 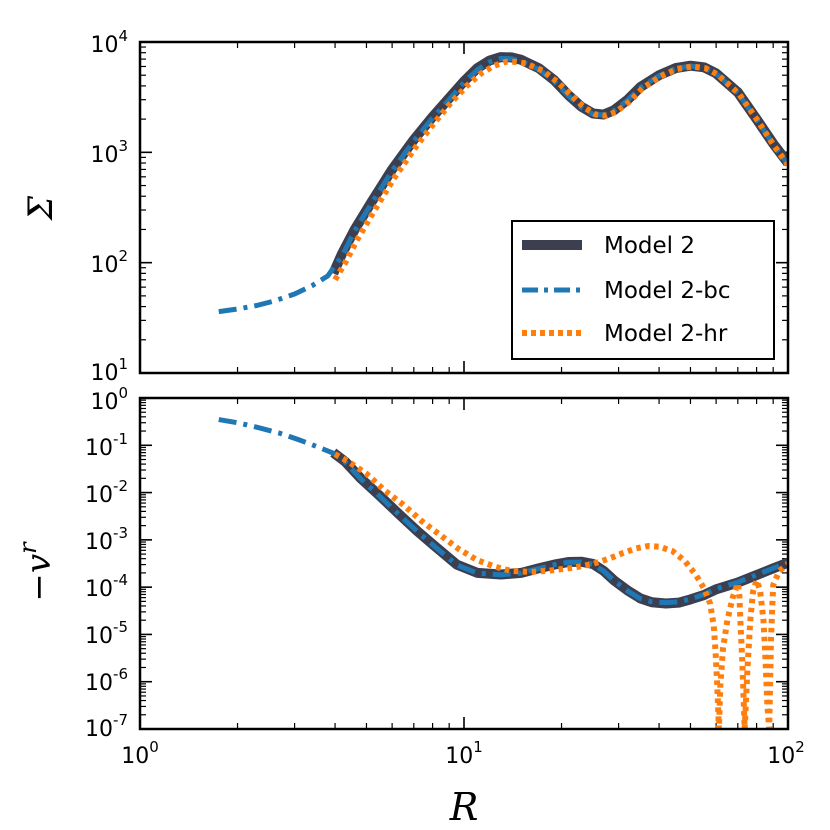 What do you see at coordinates (36, 571) in the screenshot?
I see `bottom-ylabel: −vr` at bounding box center [36, 571].